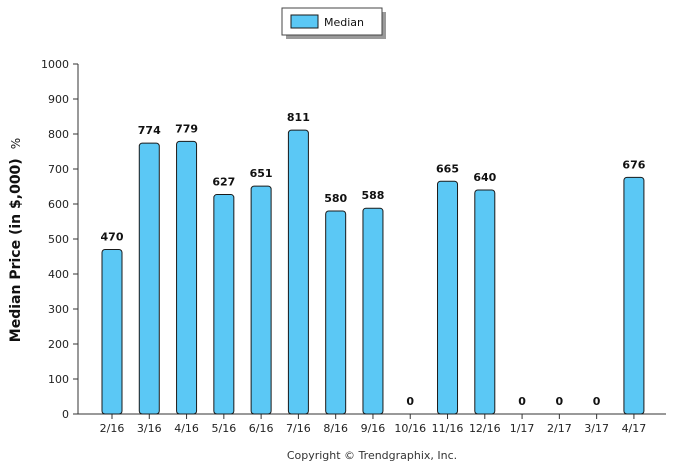 The height and width of the screenshot is (470, 686). I want to click on x-tick-label: 6/16, so click(261, 428).